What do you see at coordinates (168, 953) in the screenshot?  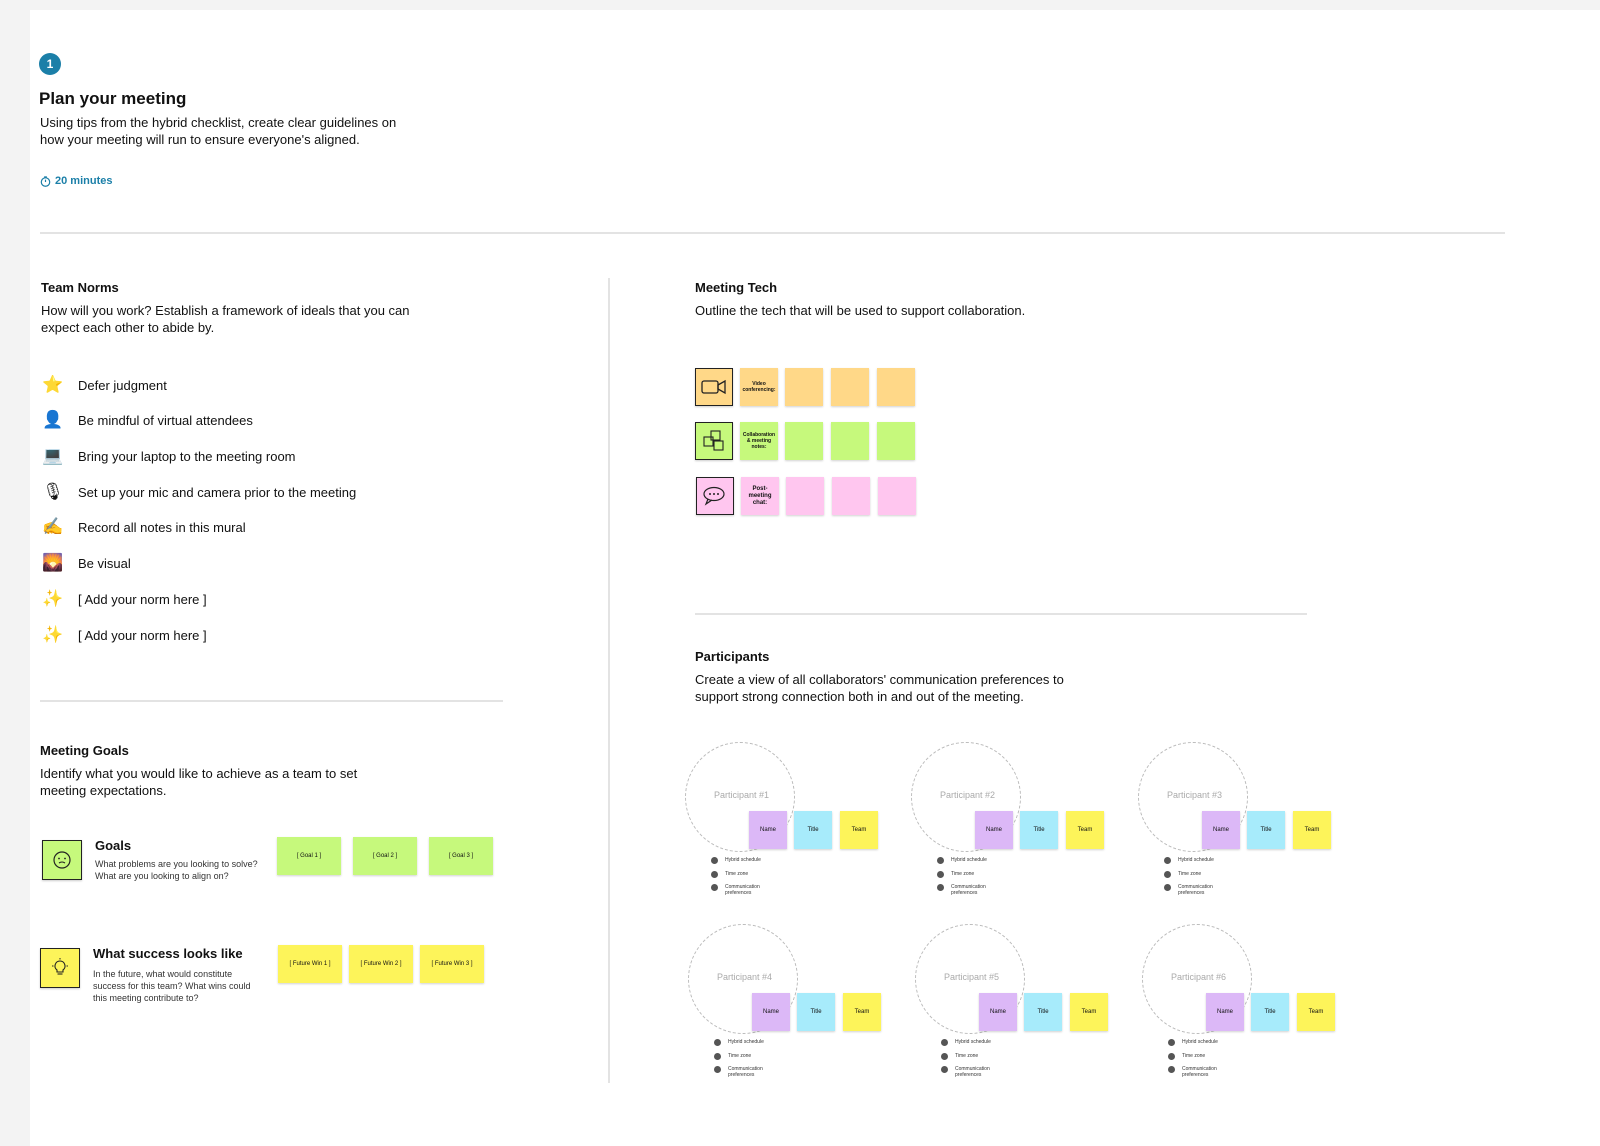 I see `success-title: What success looks like` at bounding box center [168, 953].